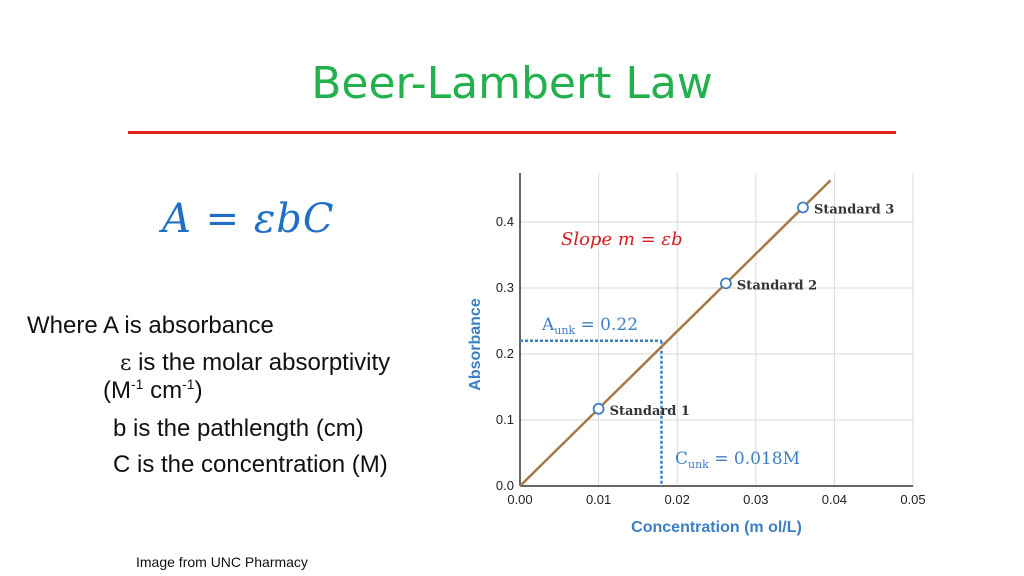  I want to click on molar-absorptivity-text: is the molar absorptivity, so click(261, 362).